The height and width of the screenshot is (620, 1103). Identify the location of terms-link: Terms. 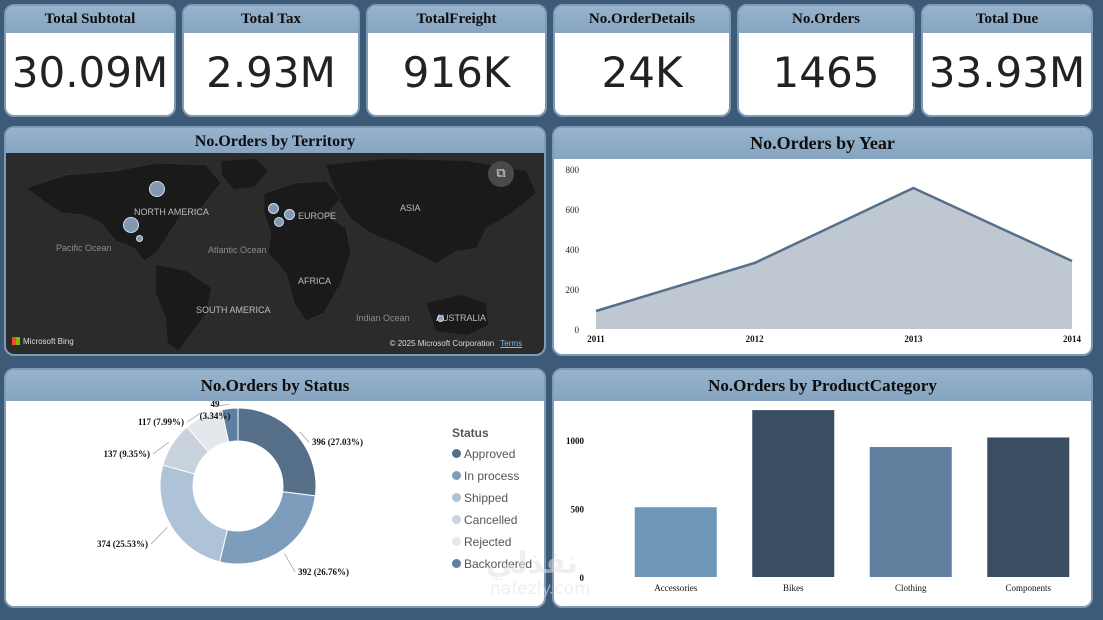
(511, 343).